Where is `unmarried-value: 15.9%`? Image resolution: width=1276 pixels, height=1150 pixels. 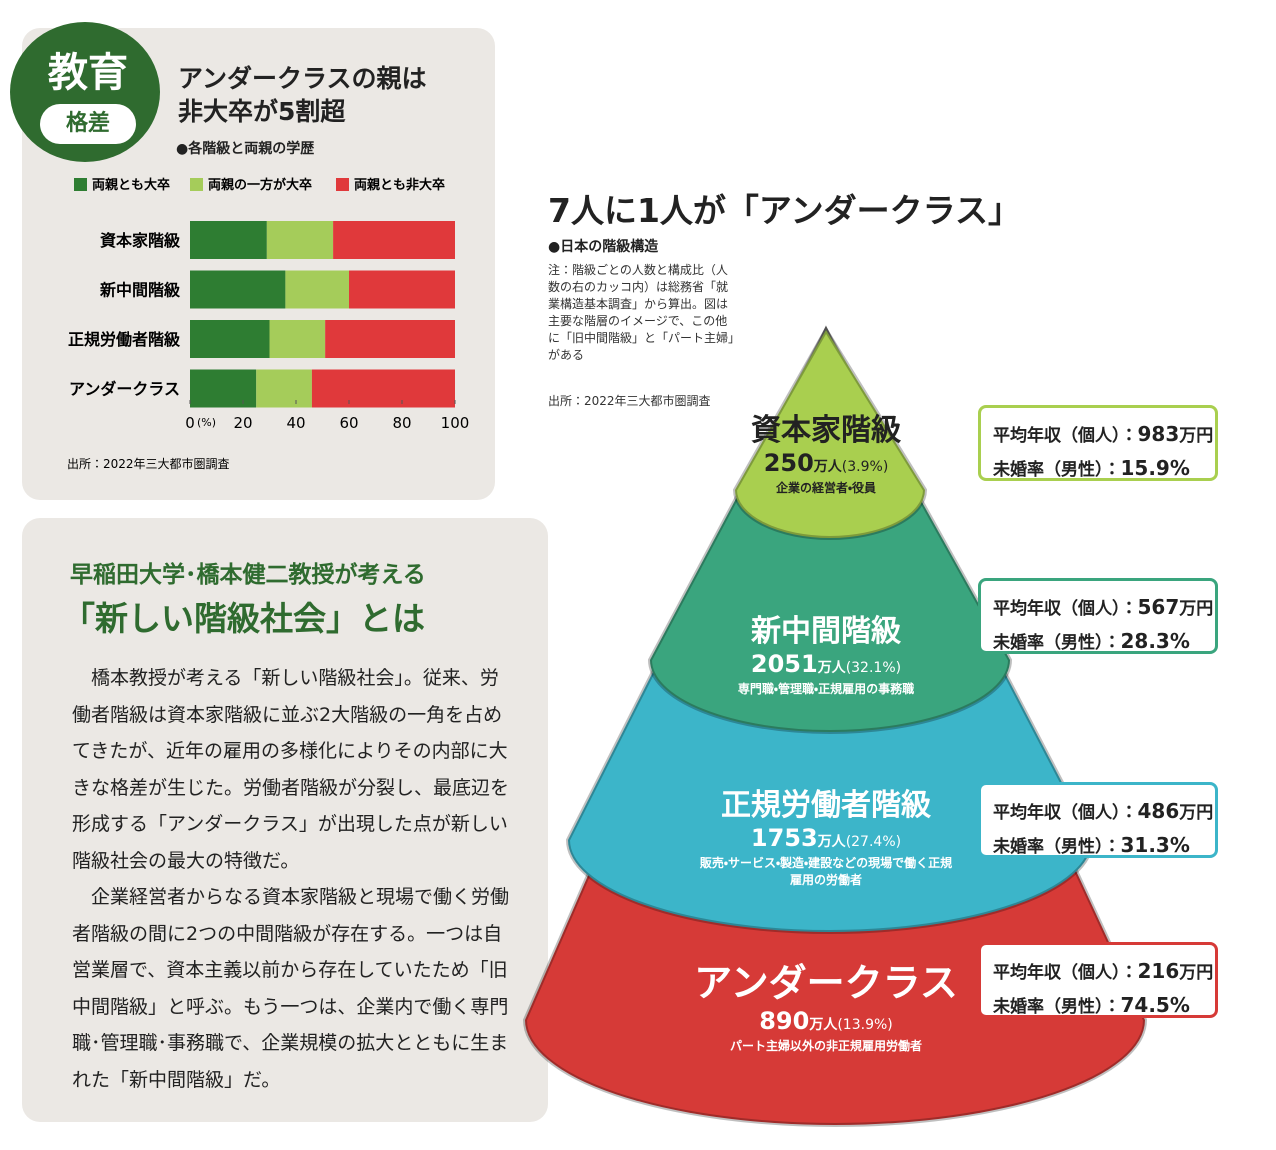
unmarried-value: 15.9% is located at coordinates (1155, 468).